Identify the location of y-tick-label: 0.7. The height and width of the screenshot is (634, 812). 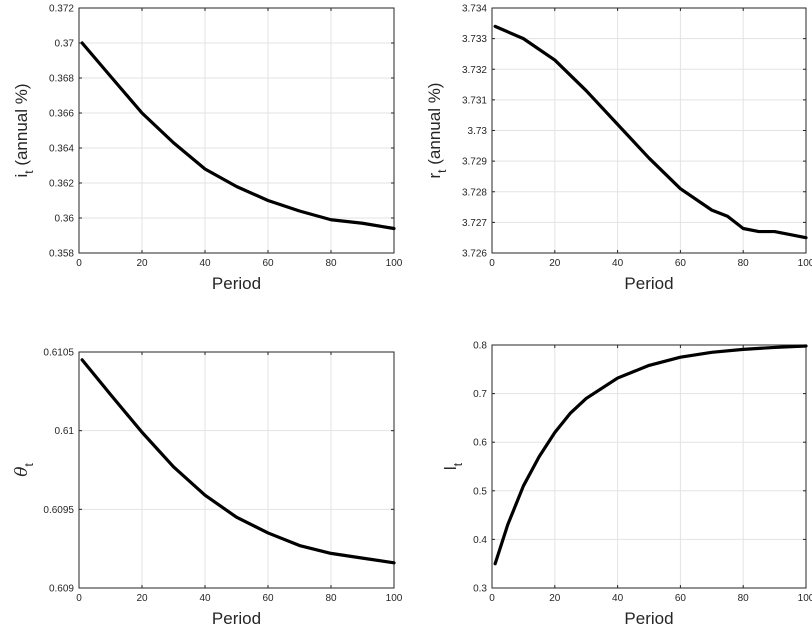
(480, 394).